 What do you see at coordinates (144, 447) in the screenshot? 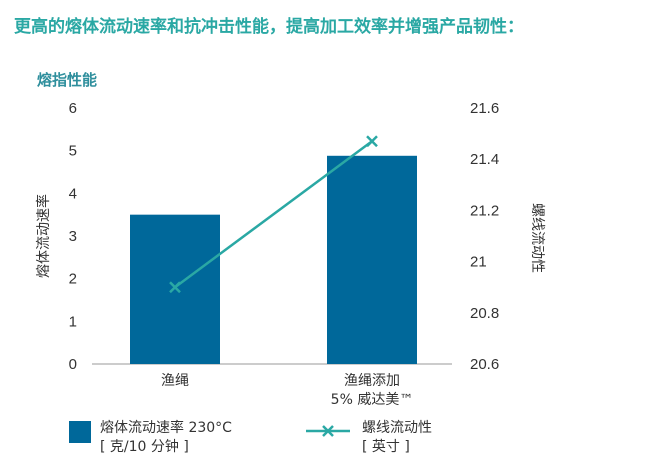
I see `legend-bar-unit: [ 克/10 分钟 ]` at bounding box center [144, 447].